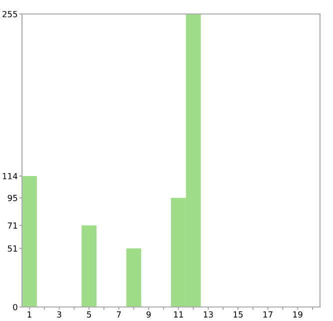  Describe the element at coordinates (13, 248) in the screenshot. I see `y-tick-label: 51` at that location.